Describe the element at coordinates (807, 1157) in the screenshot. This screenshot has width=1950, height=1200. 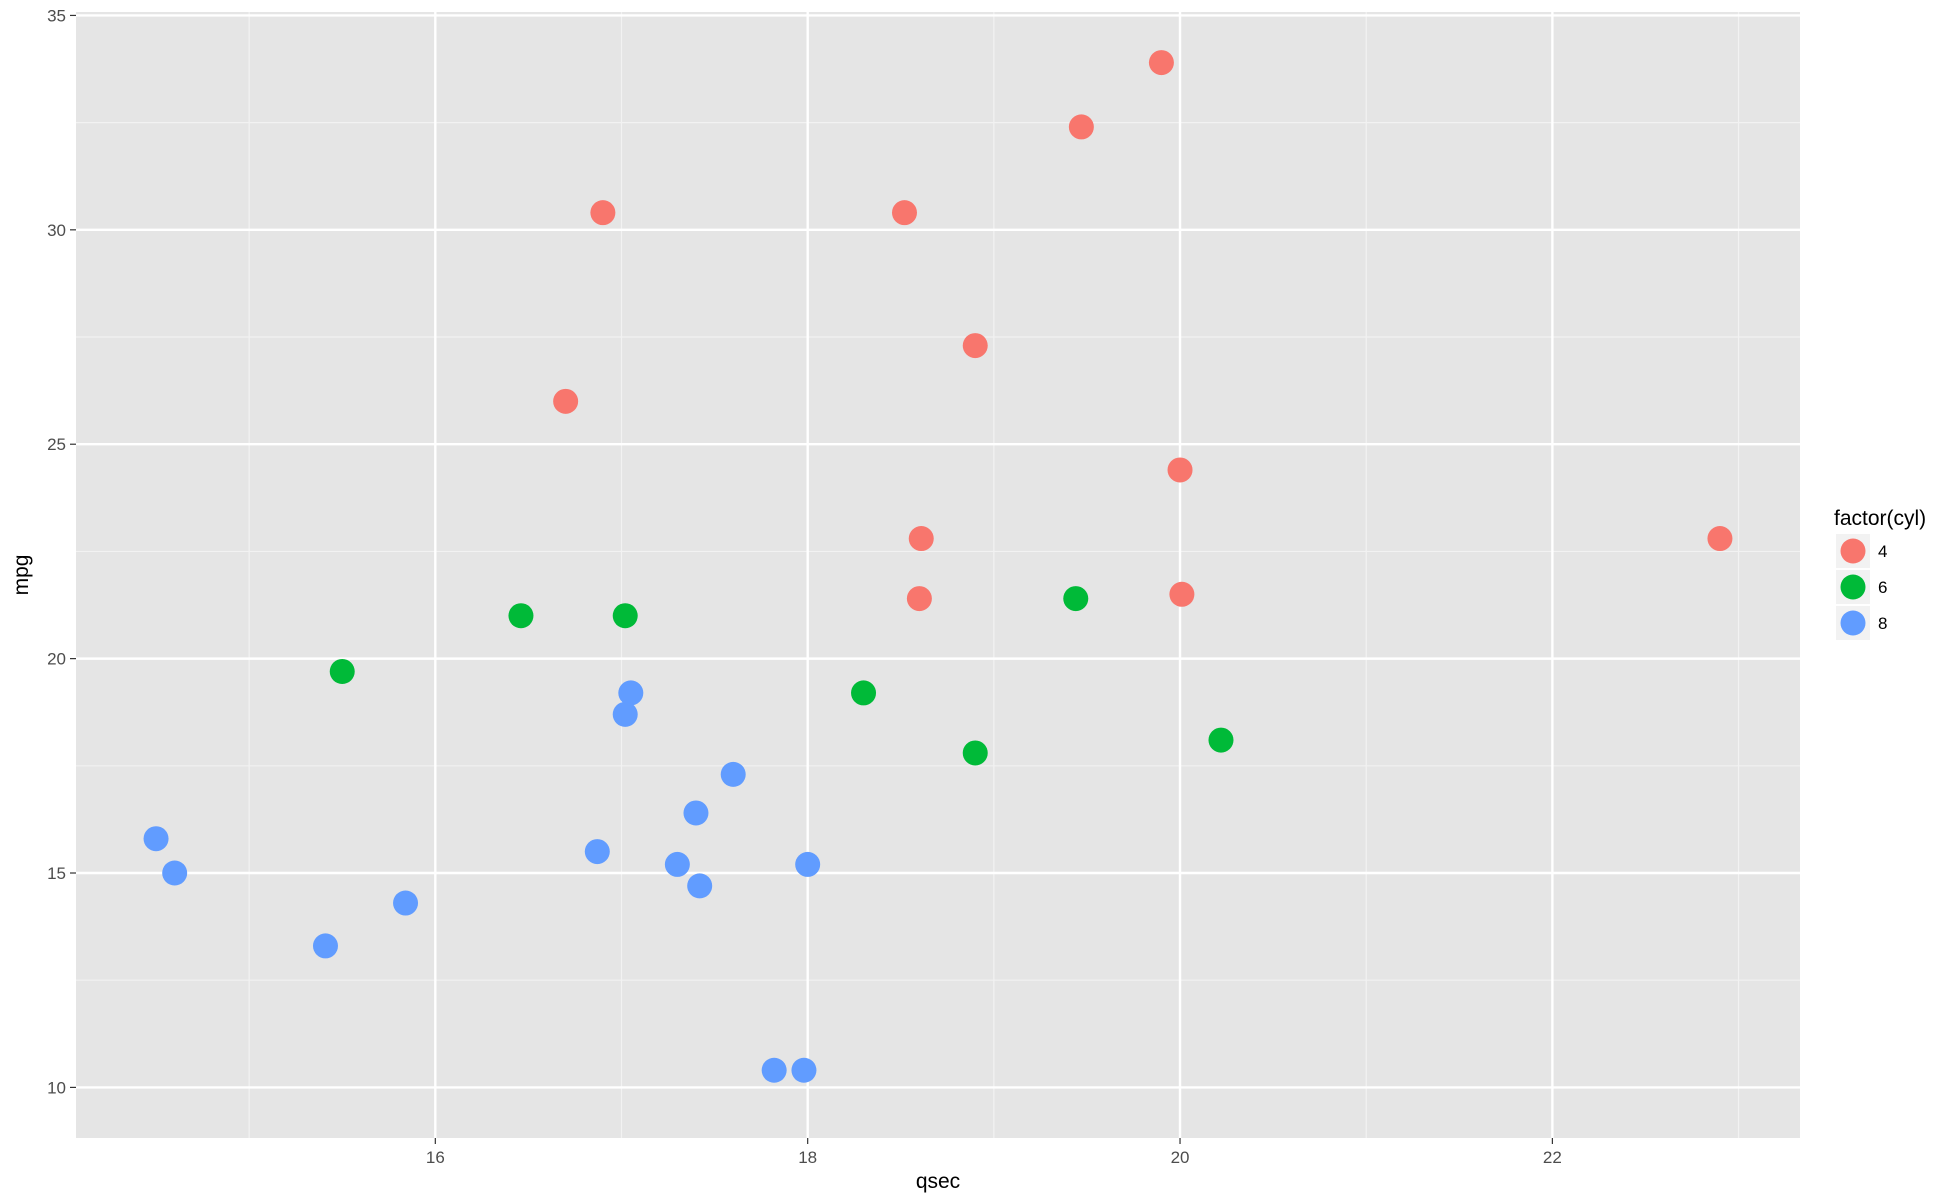
I see `x-tick-label: 18` at that location.